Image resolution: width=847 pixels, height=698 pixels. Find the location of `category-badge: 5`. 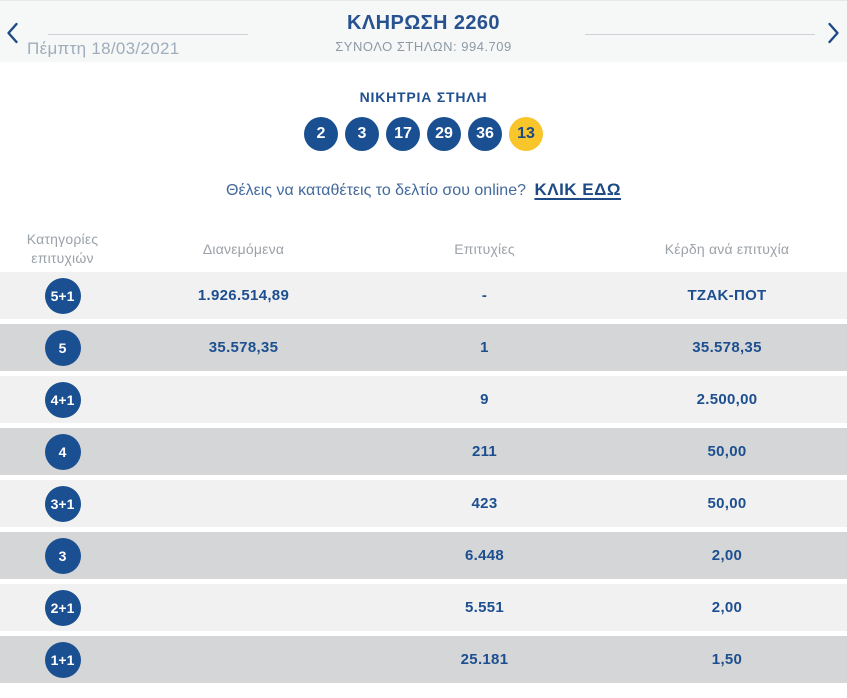

category-badge: 5 is located at coordinates (62, 347).